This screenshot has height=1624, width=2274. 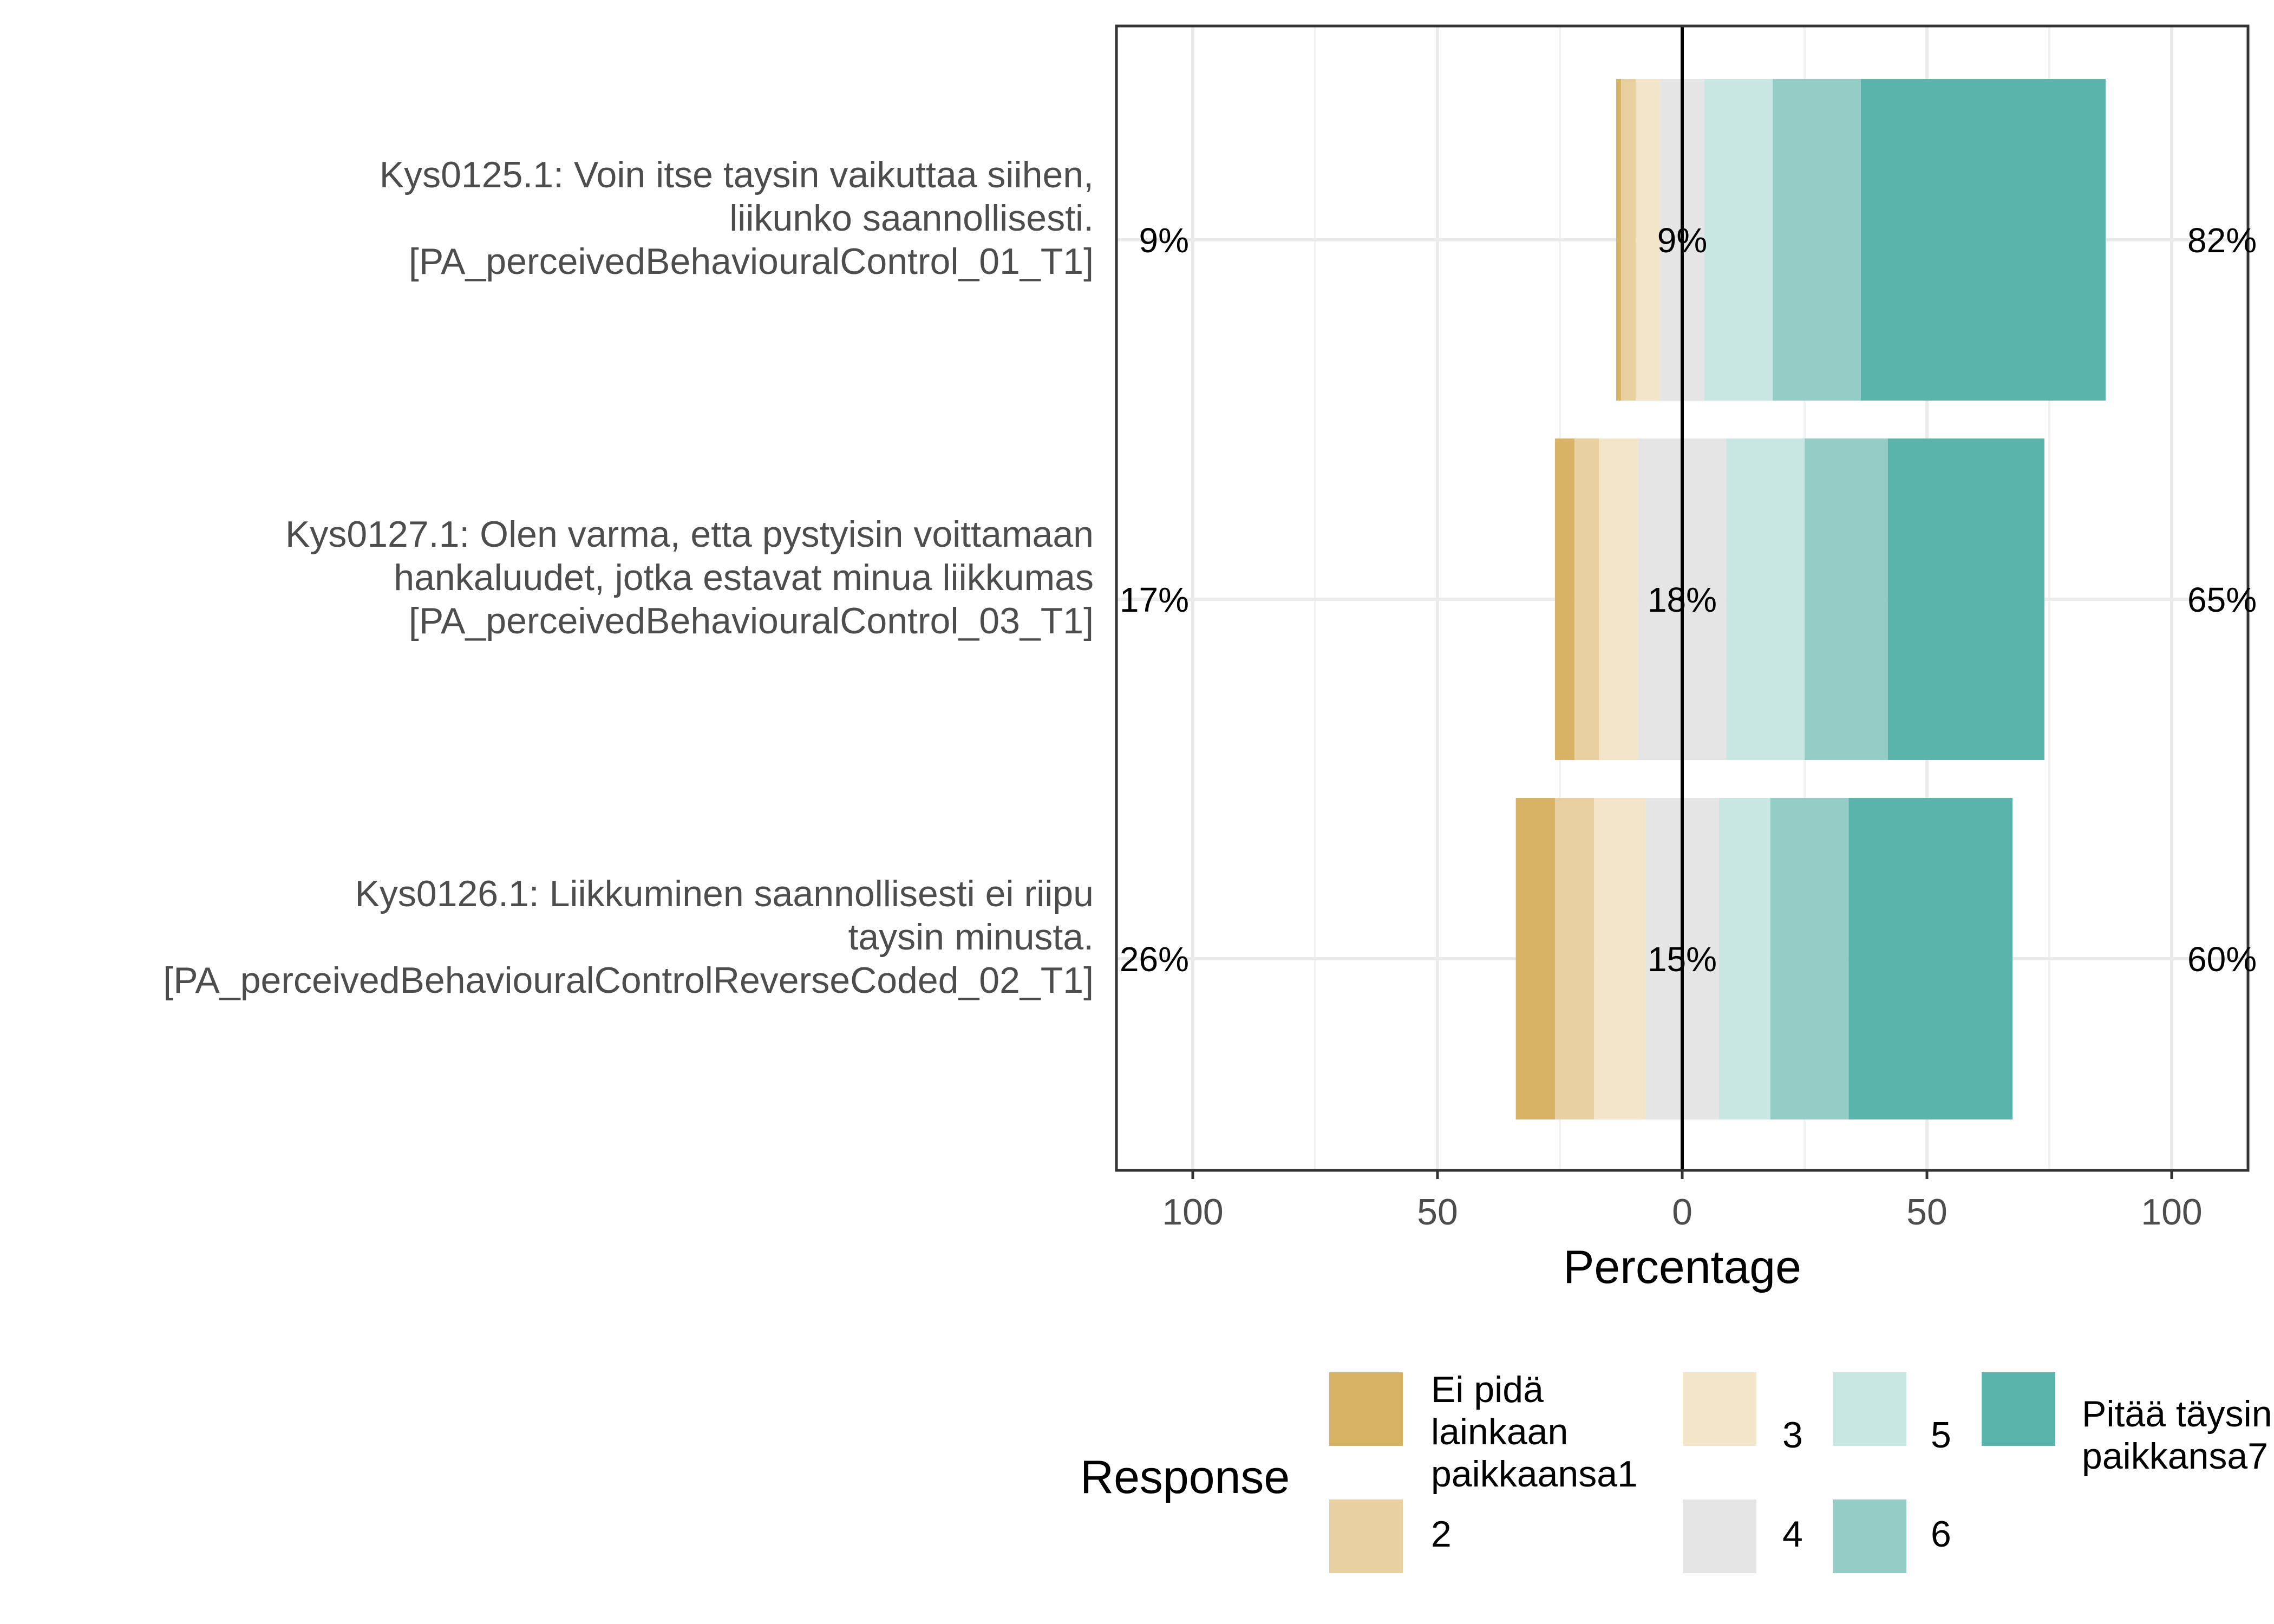 I want to click on legend-label-line: 4, so click(x=1793, y=1534).